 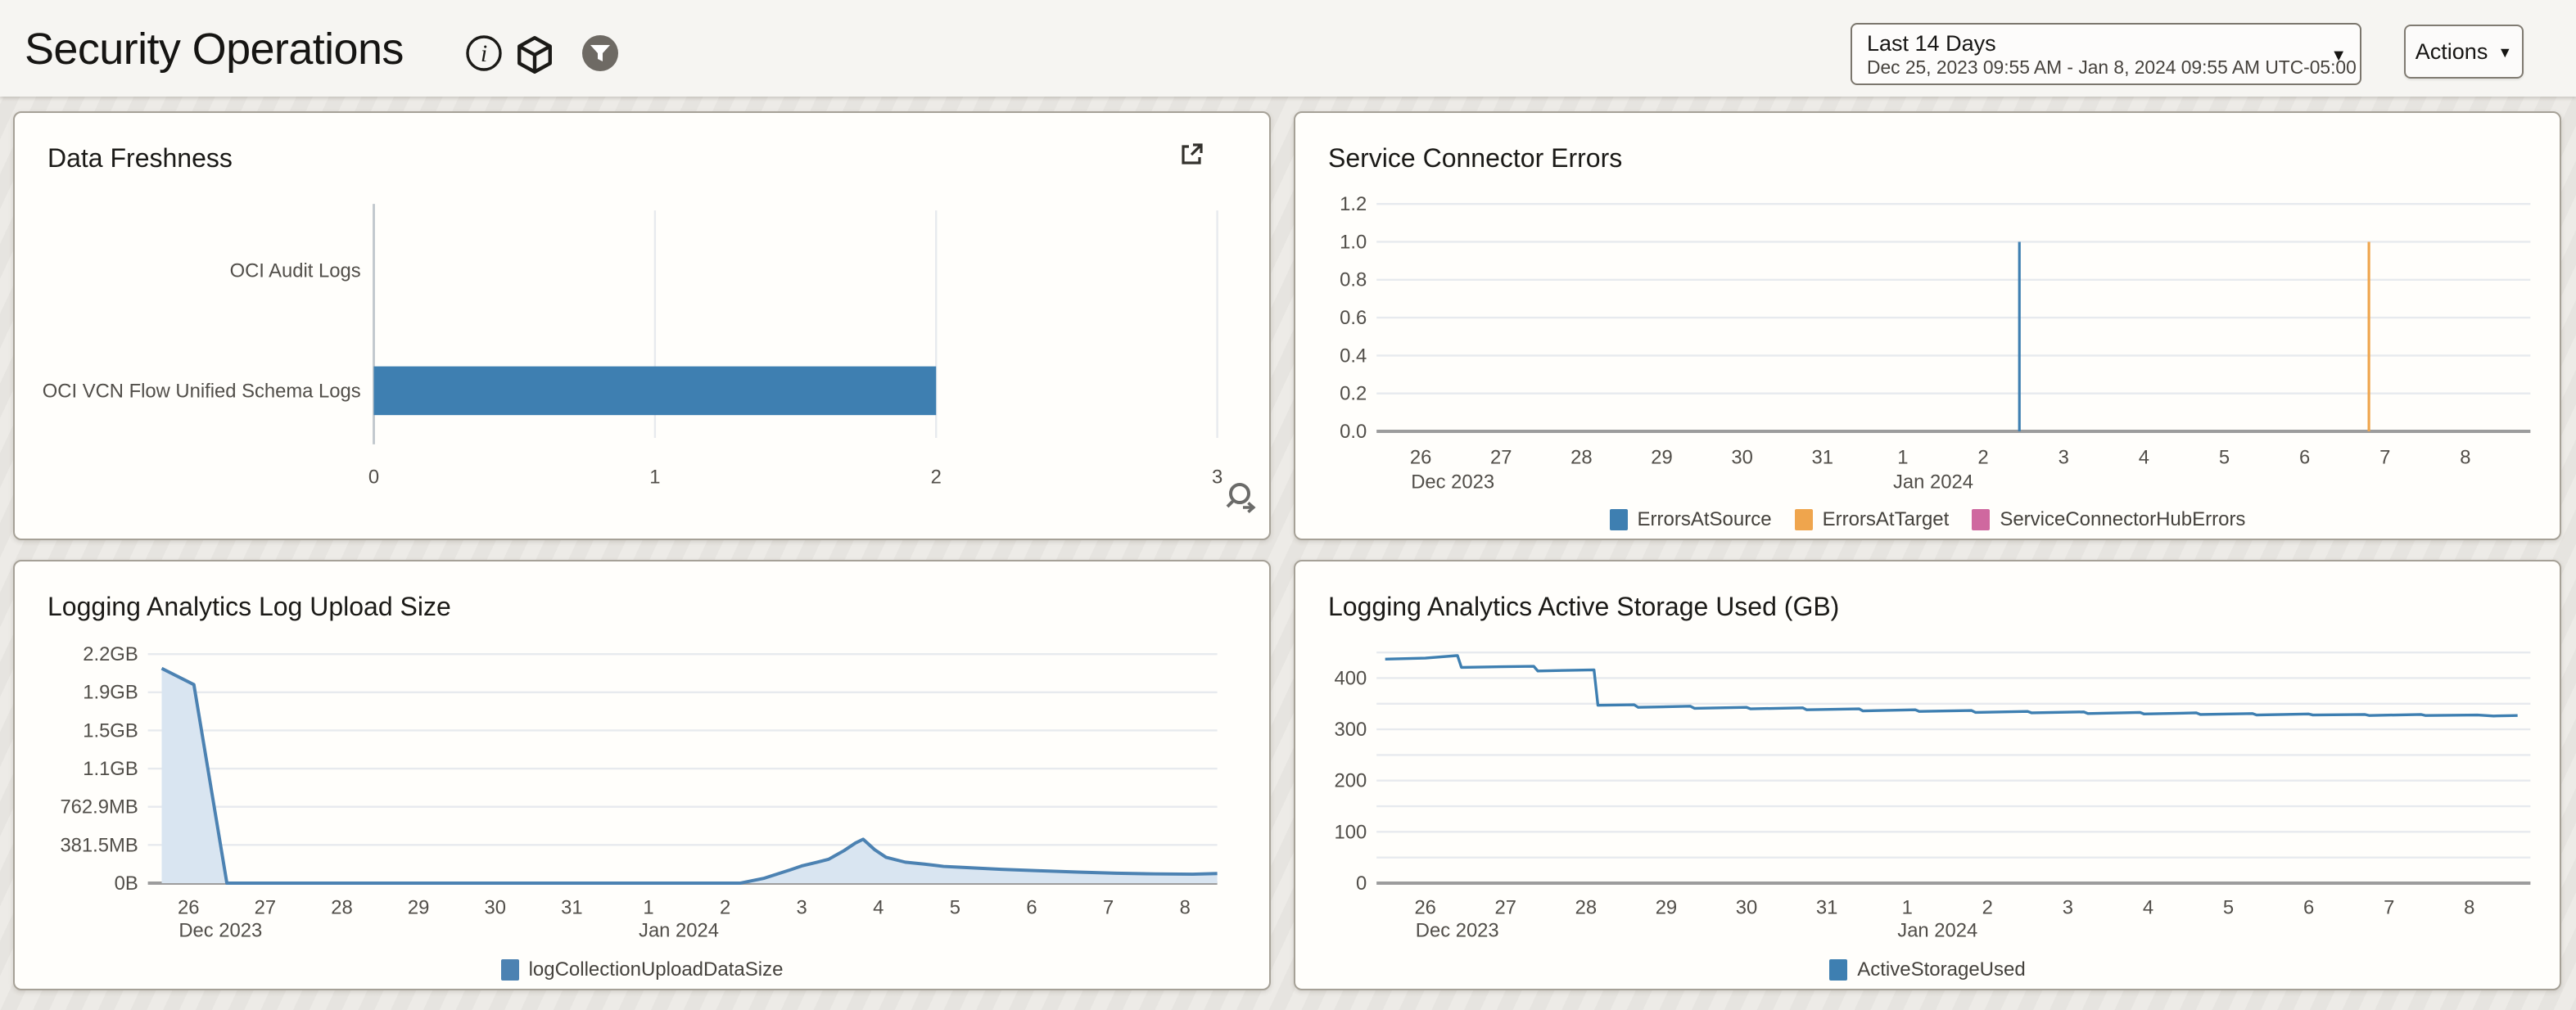 What do you see at coordinates (1886, 518) in the screenshot?
I see `legend-label: ErrorsAtTarget` at bounding box center [1886, 518].